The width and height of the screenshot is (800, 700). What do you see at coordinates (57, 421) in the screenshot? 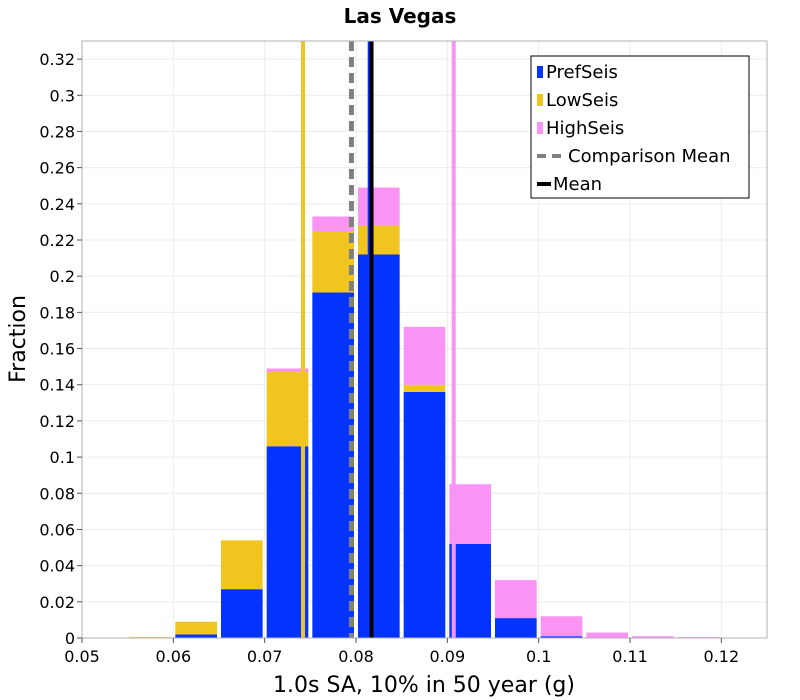
I see `y-tick-label: 0.12` at bounding box center [57, 421].